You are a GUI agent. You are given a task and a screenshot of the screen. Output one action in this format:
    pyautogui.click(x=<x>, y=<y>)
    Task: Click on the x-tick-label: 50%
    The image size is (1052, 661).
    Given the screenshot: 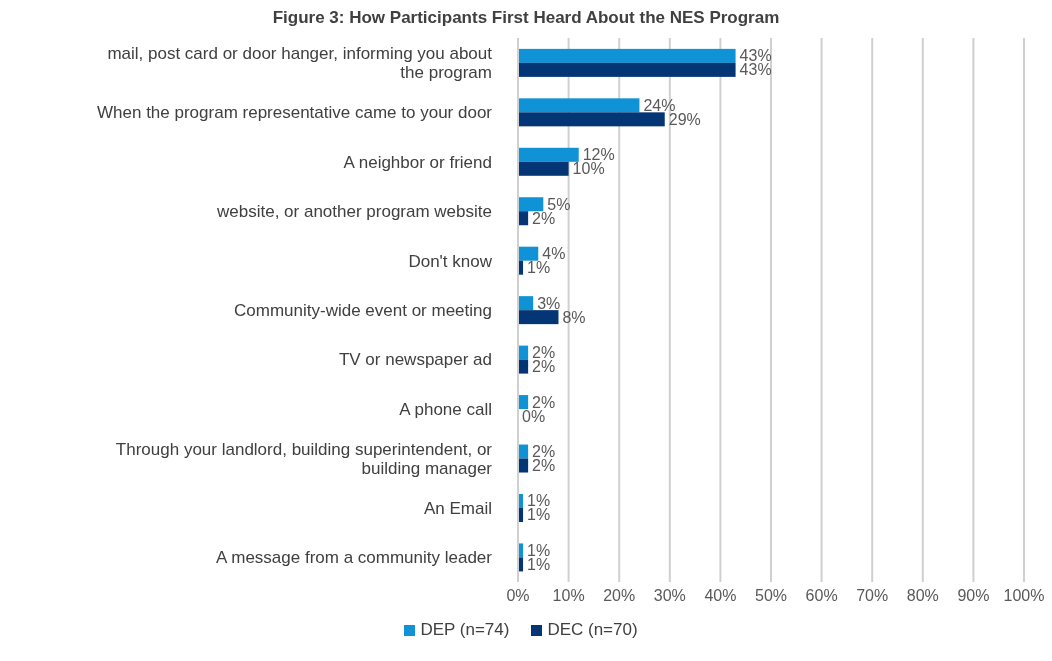 What is the action you would take?
    pyautogui.click(x=771, y=596)
    